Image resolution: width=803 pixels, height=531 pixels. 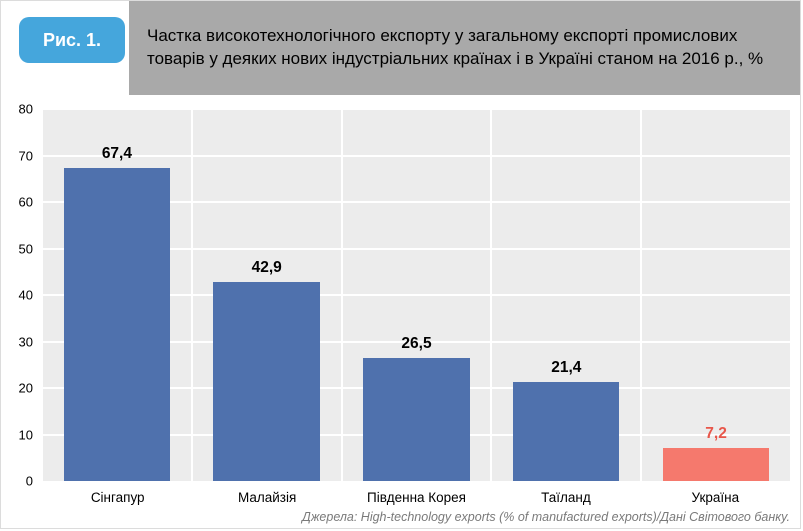 I want to click on bar-value-label: 7,2, so click(x=716, y=433).